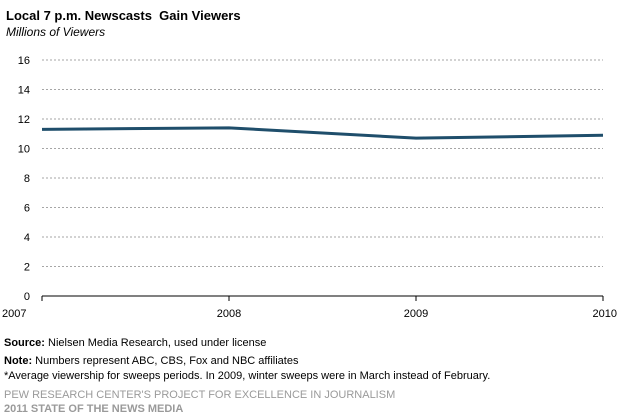  Describe the element at coordinates (27, 179) in the screenshot. I see `y-tick-label: 8` at that location.